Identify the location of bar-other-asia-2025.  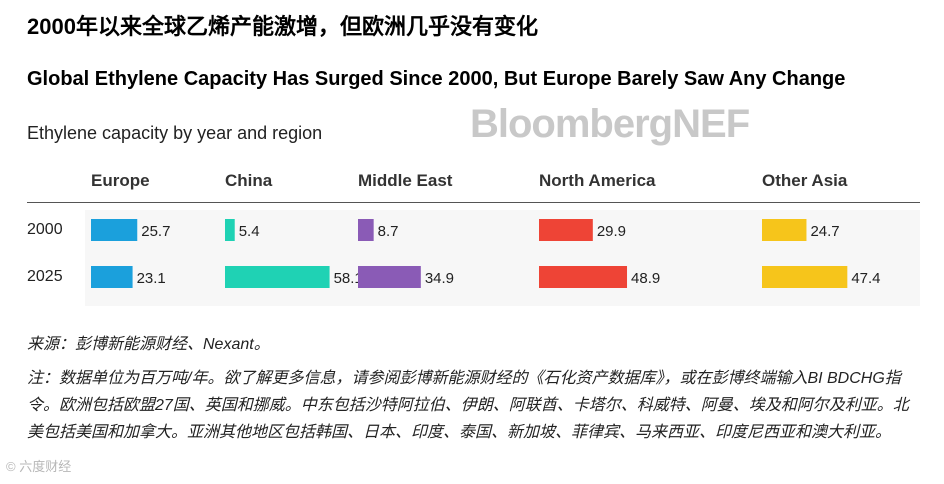
(805, 277).